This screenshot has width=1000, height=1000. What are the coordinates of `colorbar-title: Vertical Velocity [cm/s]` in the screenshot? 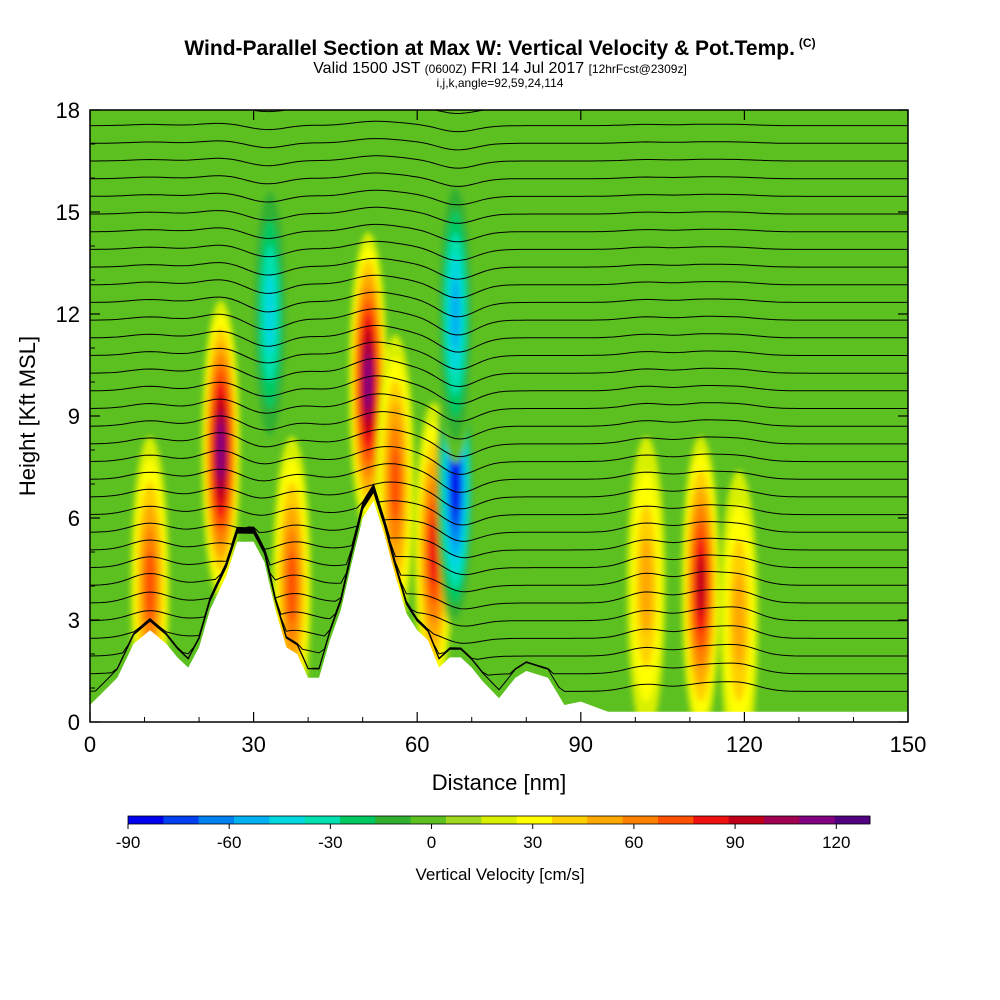 It's located at (499, 874).